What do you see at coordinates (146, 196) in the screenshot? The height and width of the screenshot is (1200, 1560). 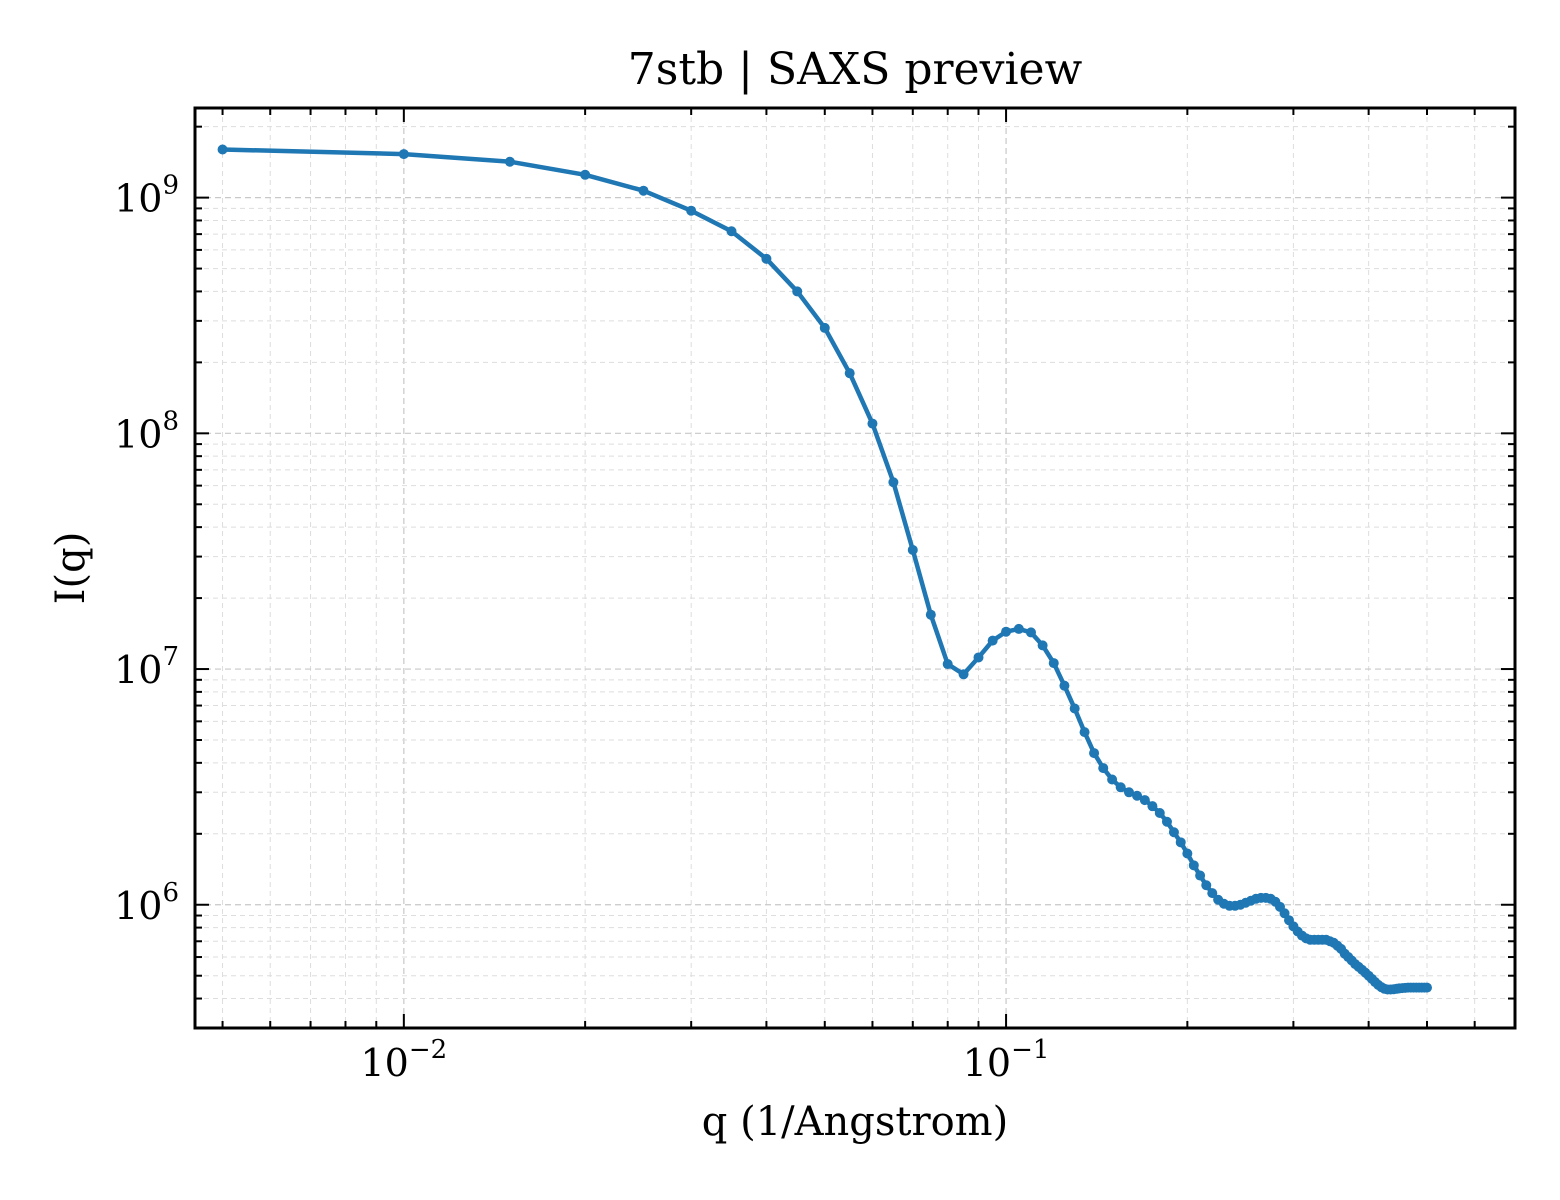 I see `y-tick-label: 10⁹` at bounding box center [146, 196].